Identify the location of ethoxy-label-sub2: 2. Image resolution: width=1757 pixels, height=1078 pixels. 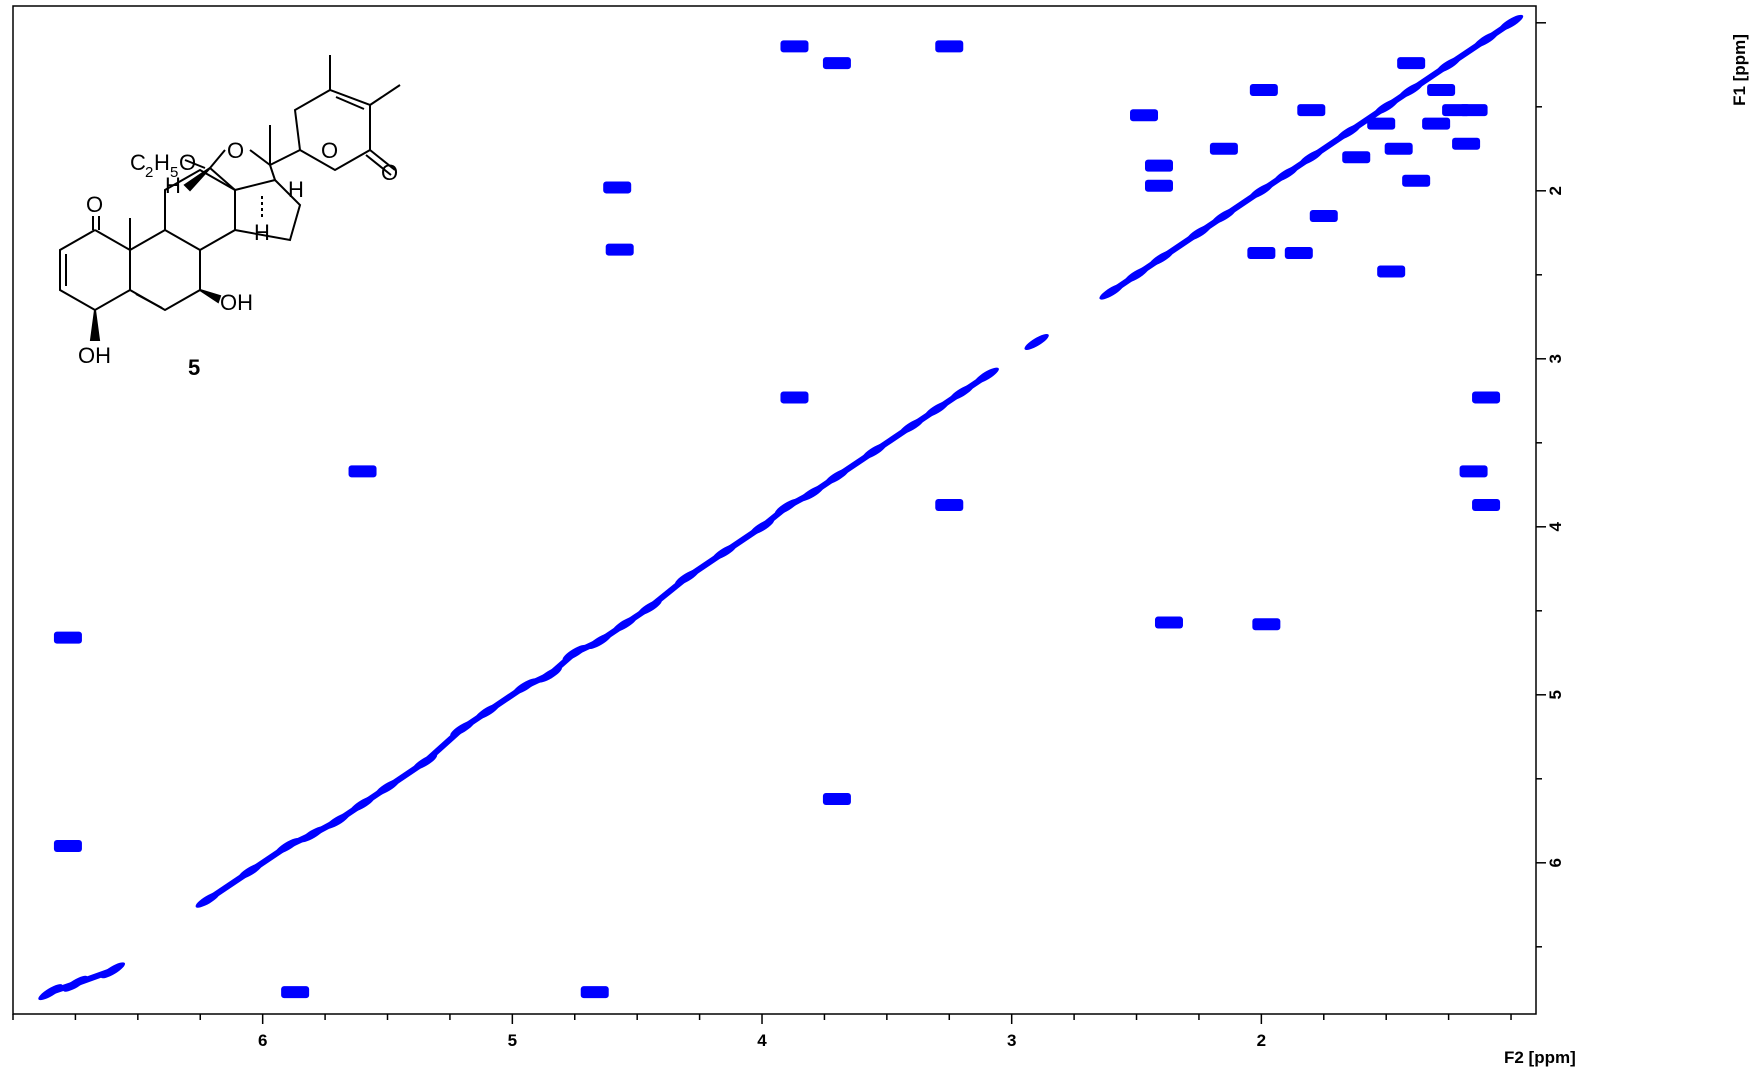
(149, 172).